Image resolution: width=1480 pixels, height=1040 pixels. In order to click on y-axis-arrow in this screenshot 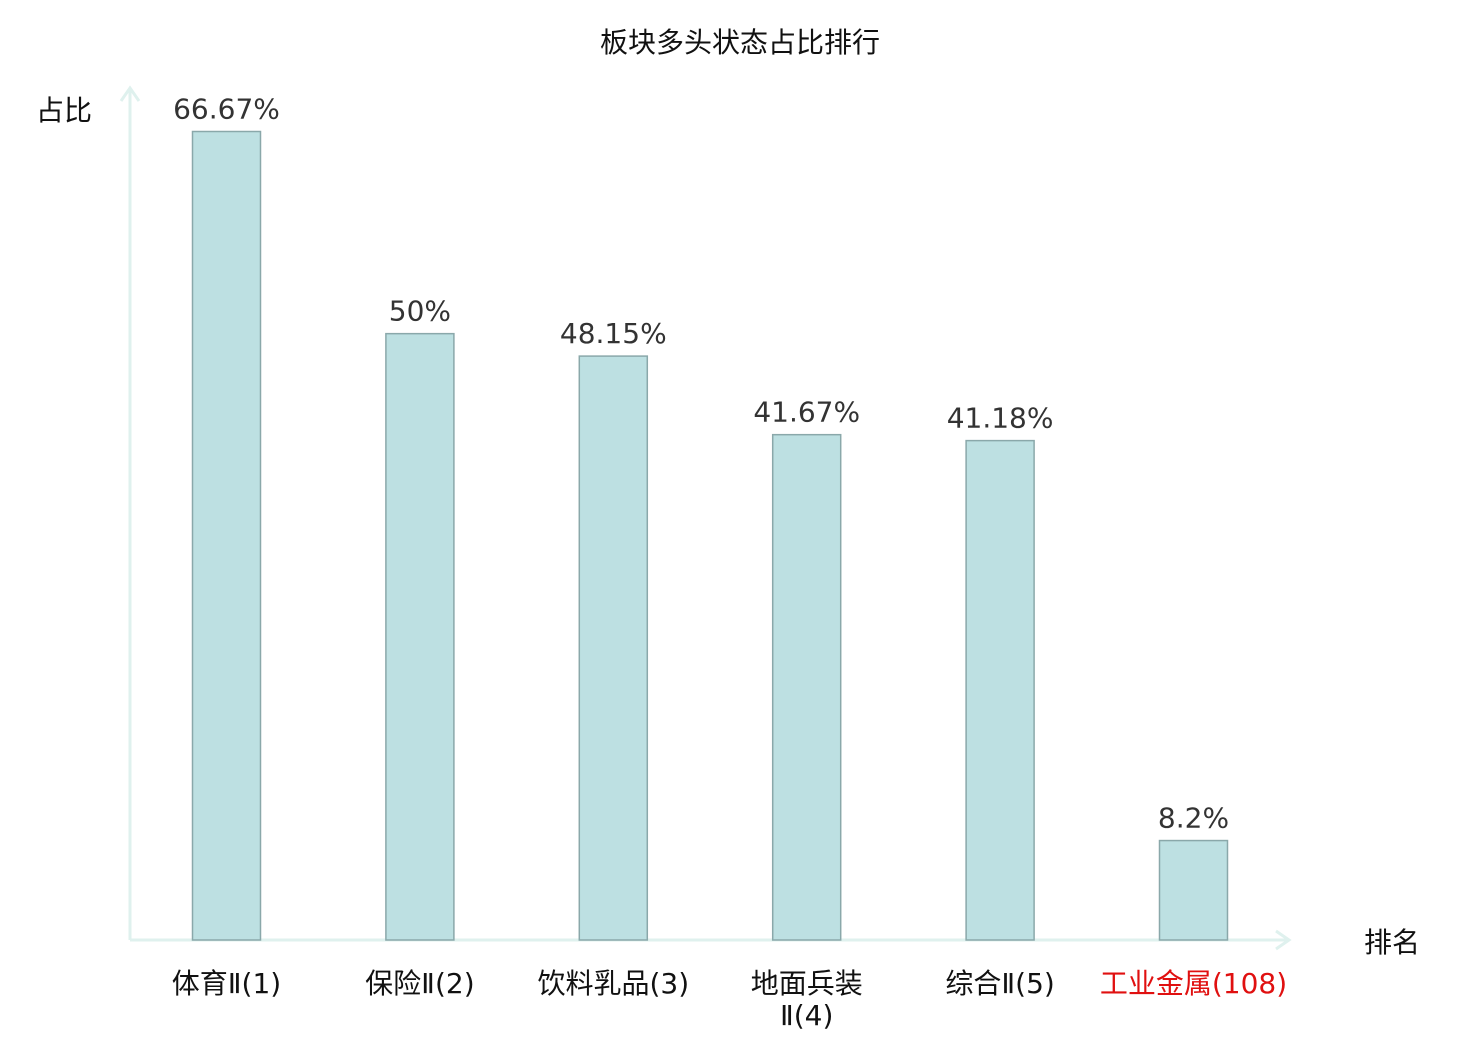, I will do `click(130, 93)`.